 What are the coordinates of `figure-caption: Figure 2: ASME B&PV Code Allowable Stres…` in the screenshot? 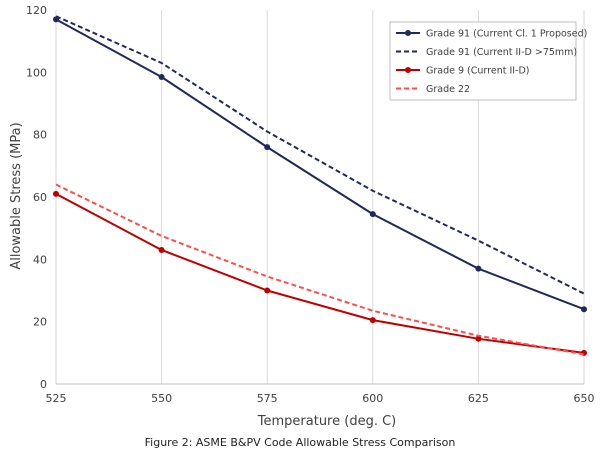 It's located at (300, 442).